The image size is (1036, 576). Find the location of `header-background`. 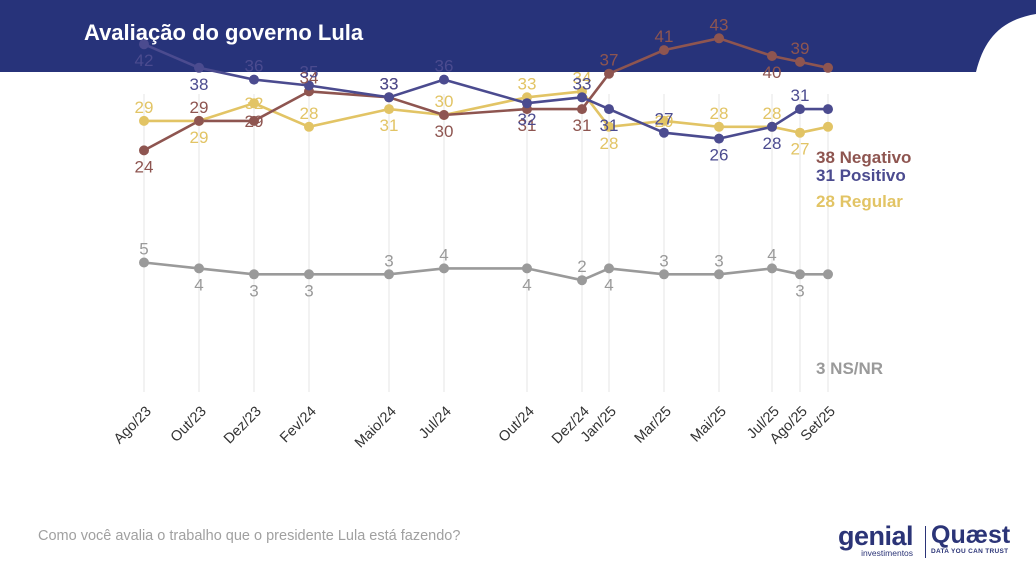

header-background is located at coordinates (518, 36).